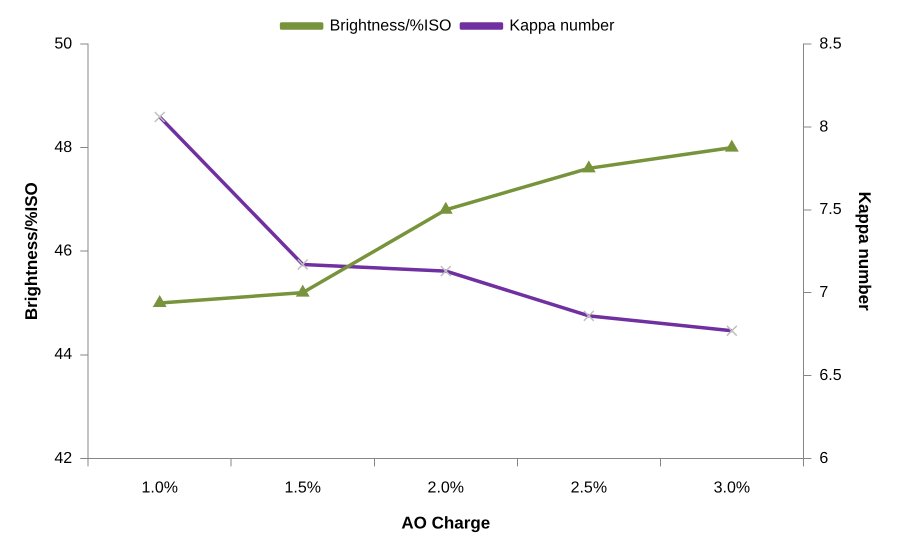  What do you see at coordinates (159, 487) in the screenshot?
I see `x-tick-label: 1.0%` at bounding box center [159, 487].